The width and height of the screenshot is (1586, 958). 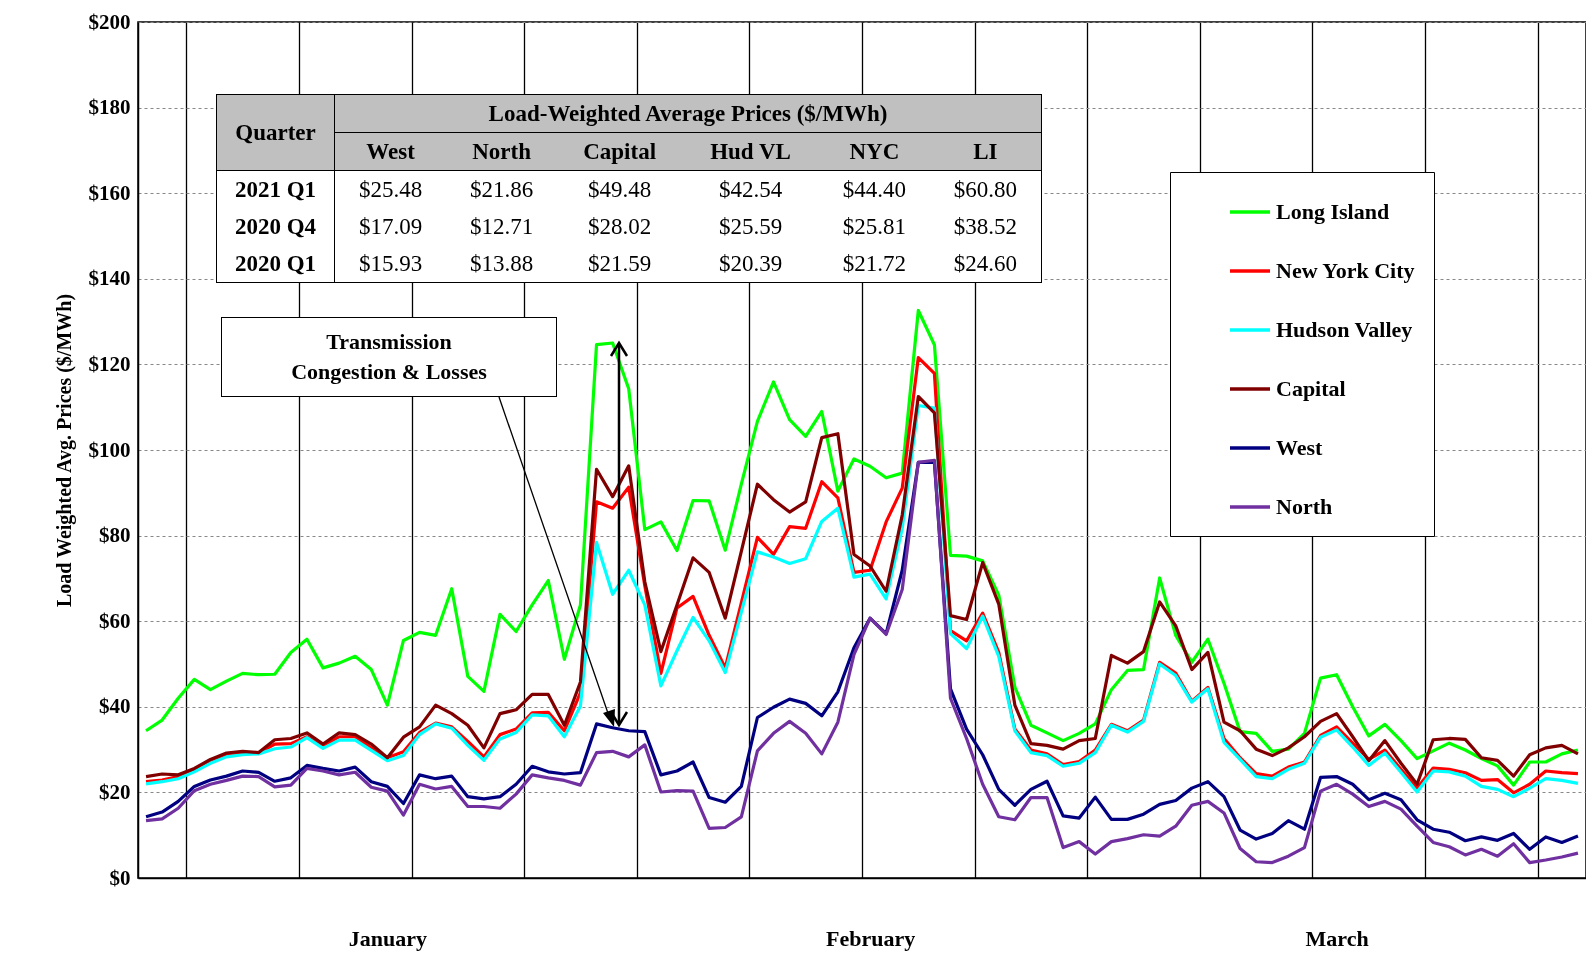 What do you see at coordinates (1337, 938) in the screenshot?
I see `x-tick-label: March` at bounding box center [1337, 938].